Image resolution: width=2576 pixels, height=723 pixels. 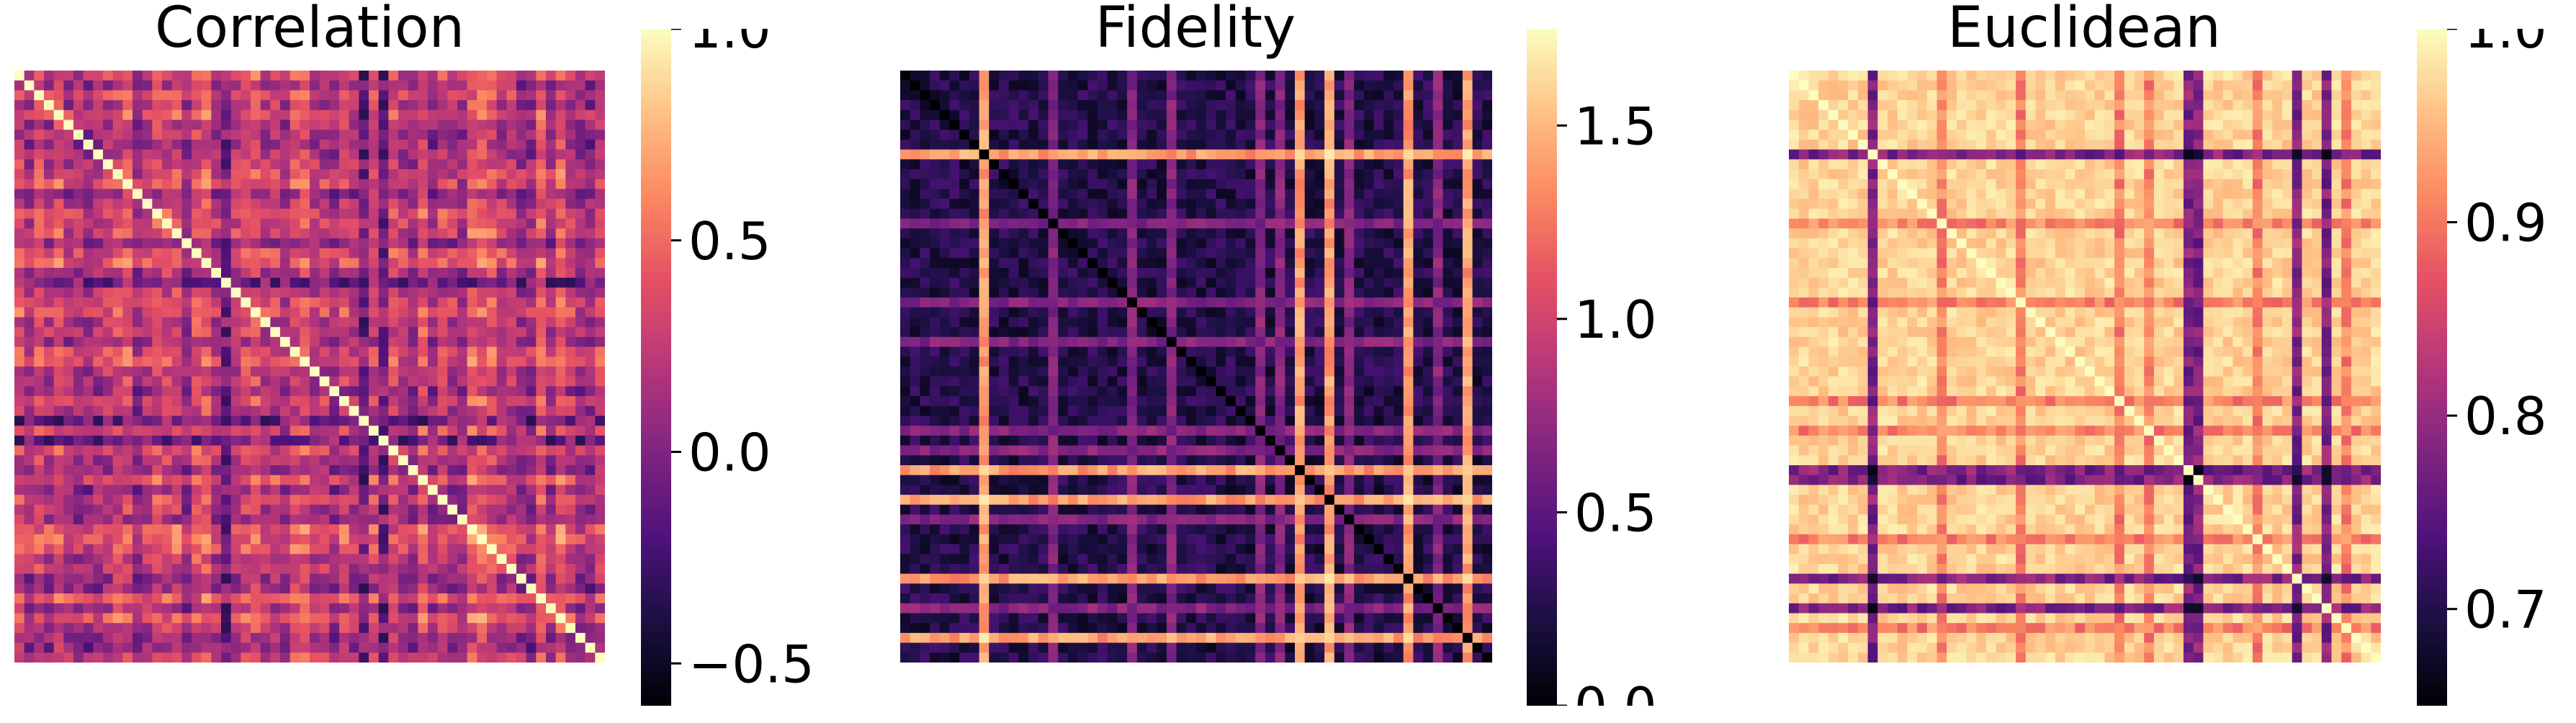 What do you see at coordinates (1195, 30) in the screenshot?
I see `chart-title-fidelity: Fidelity` at bounding box center [1195, 30].